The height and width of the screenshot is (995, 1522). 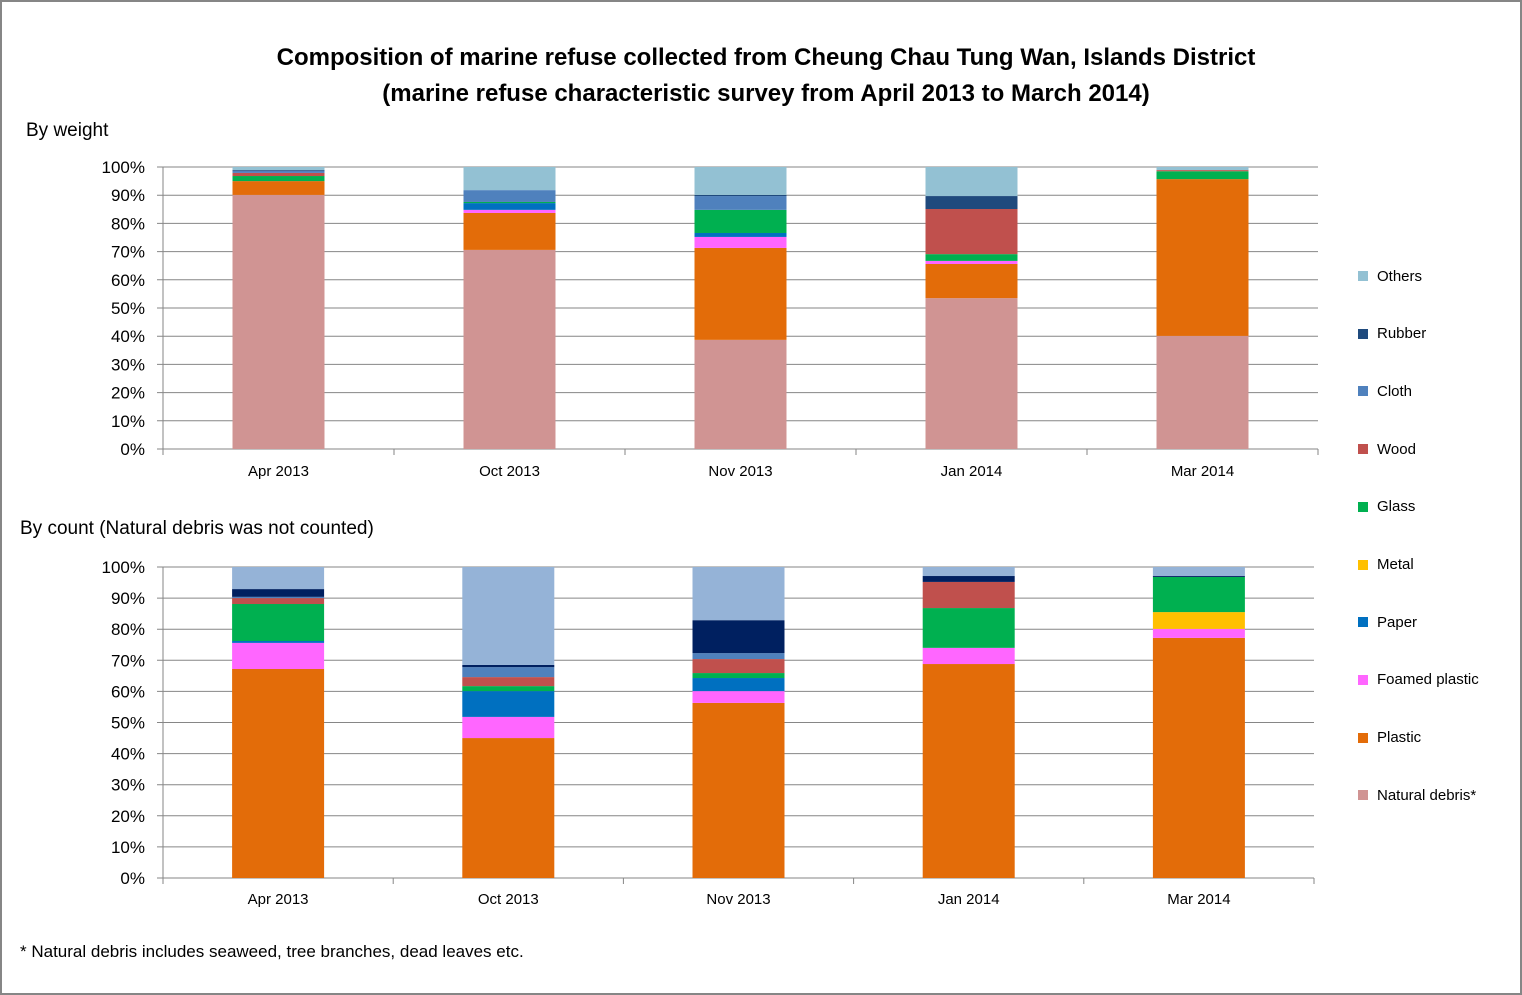 I want to click on count-bar-segment-paper, so click(x=278, y=642).